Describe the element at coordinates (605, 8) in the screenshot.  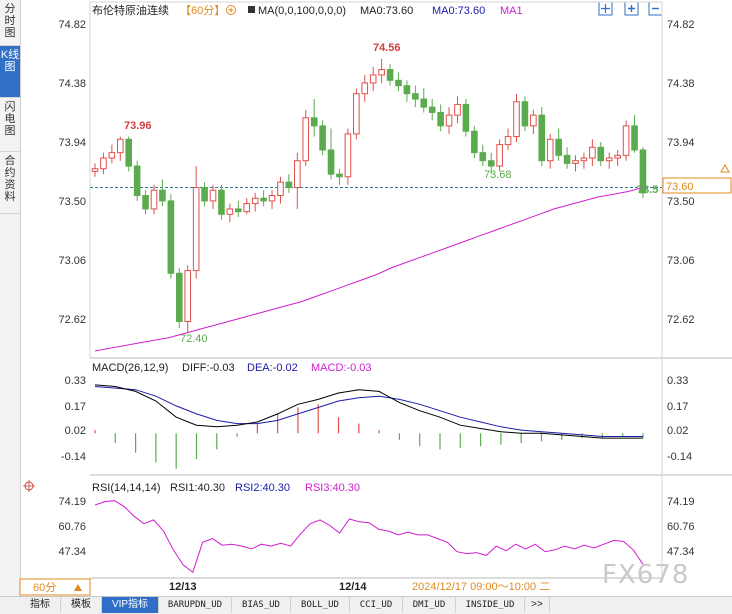
I see `move-icon` at that location.